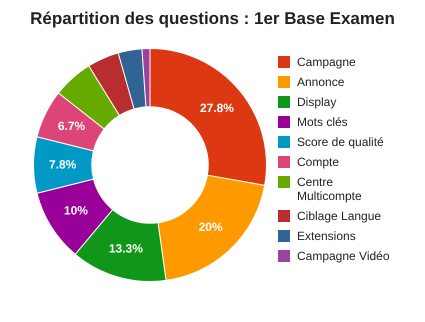 Image resolution: width=425 pixels, height=322 pixels. What do you see at coordinates (76, 211) in the screenshot?
I see `data-label: 10%` at bounding box center [76, 211].